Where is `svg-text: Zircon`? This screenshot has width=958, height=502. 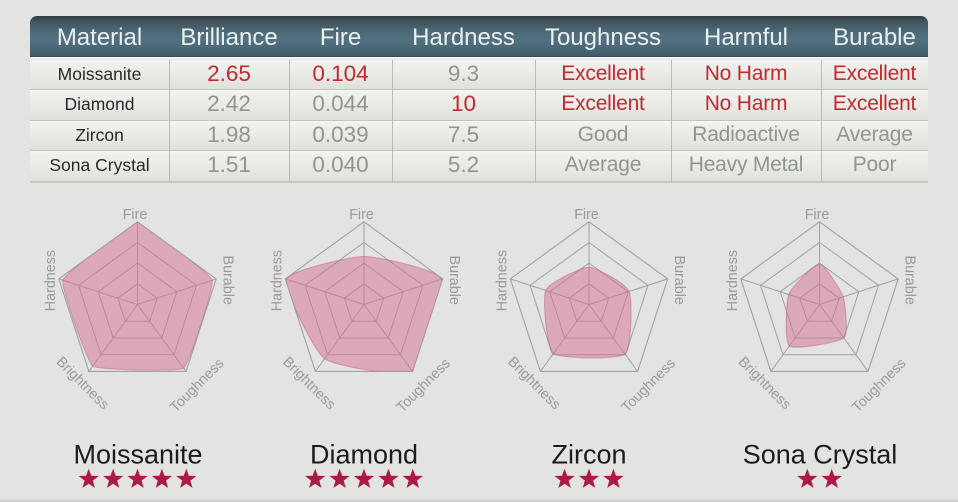 svg-text: Zircon is located at coordinates (588, 455).